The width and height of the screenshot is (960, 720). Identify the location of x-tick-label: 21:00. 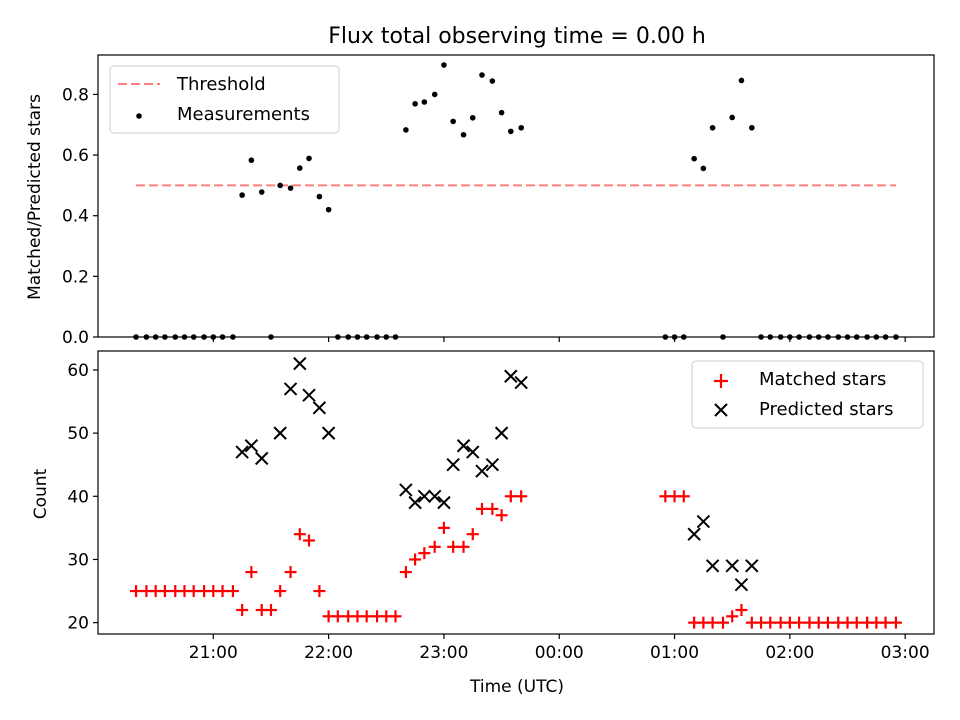
(213, 653).